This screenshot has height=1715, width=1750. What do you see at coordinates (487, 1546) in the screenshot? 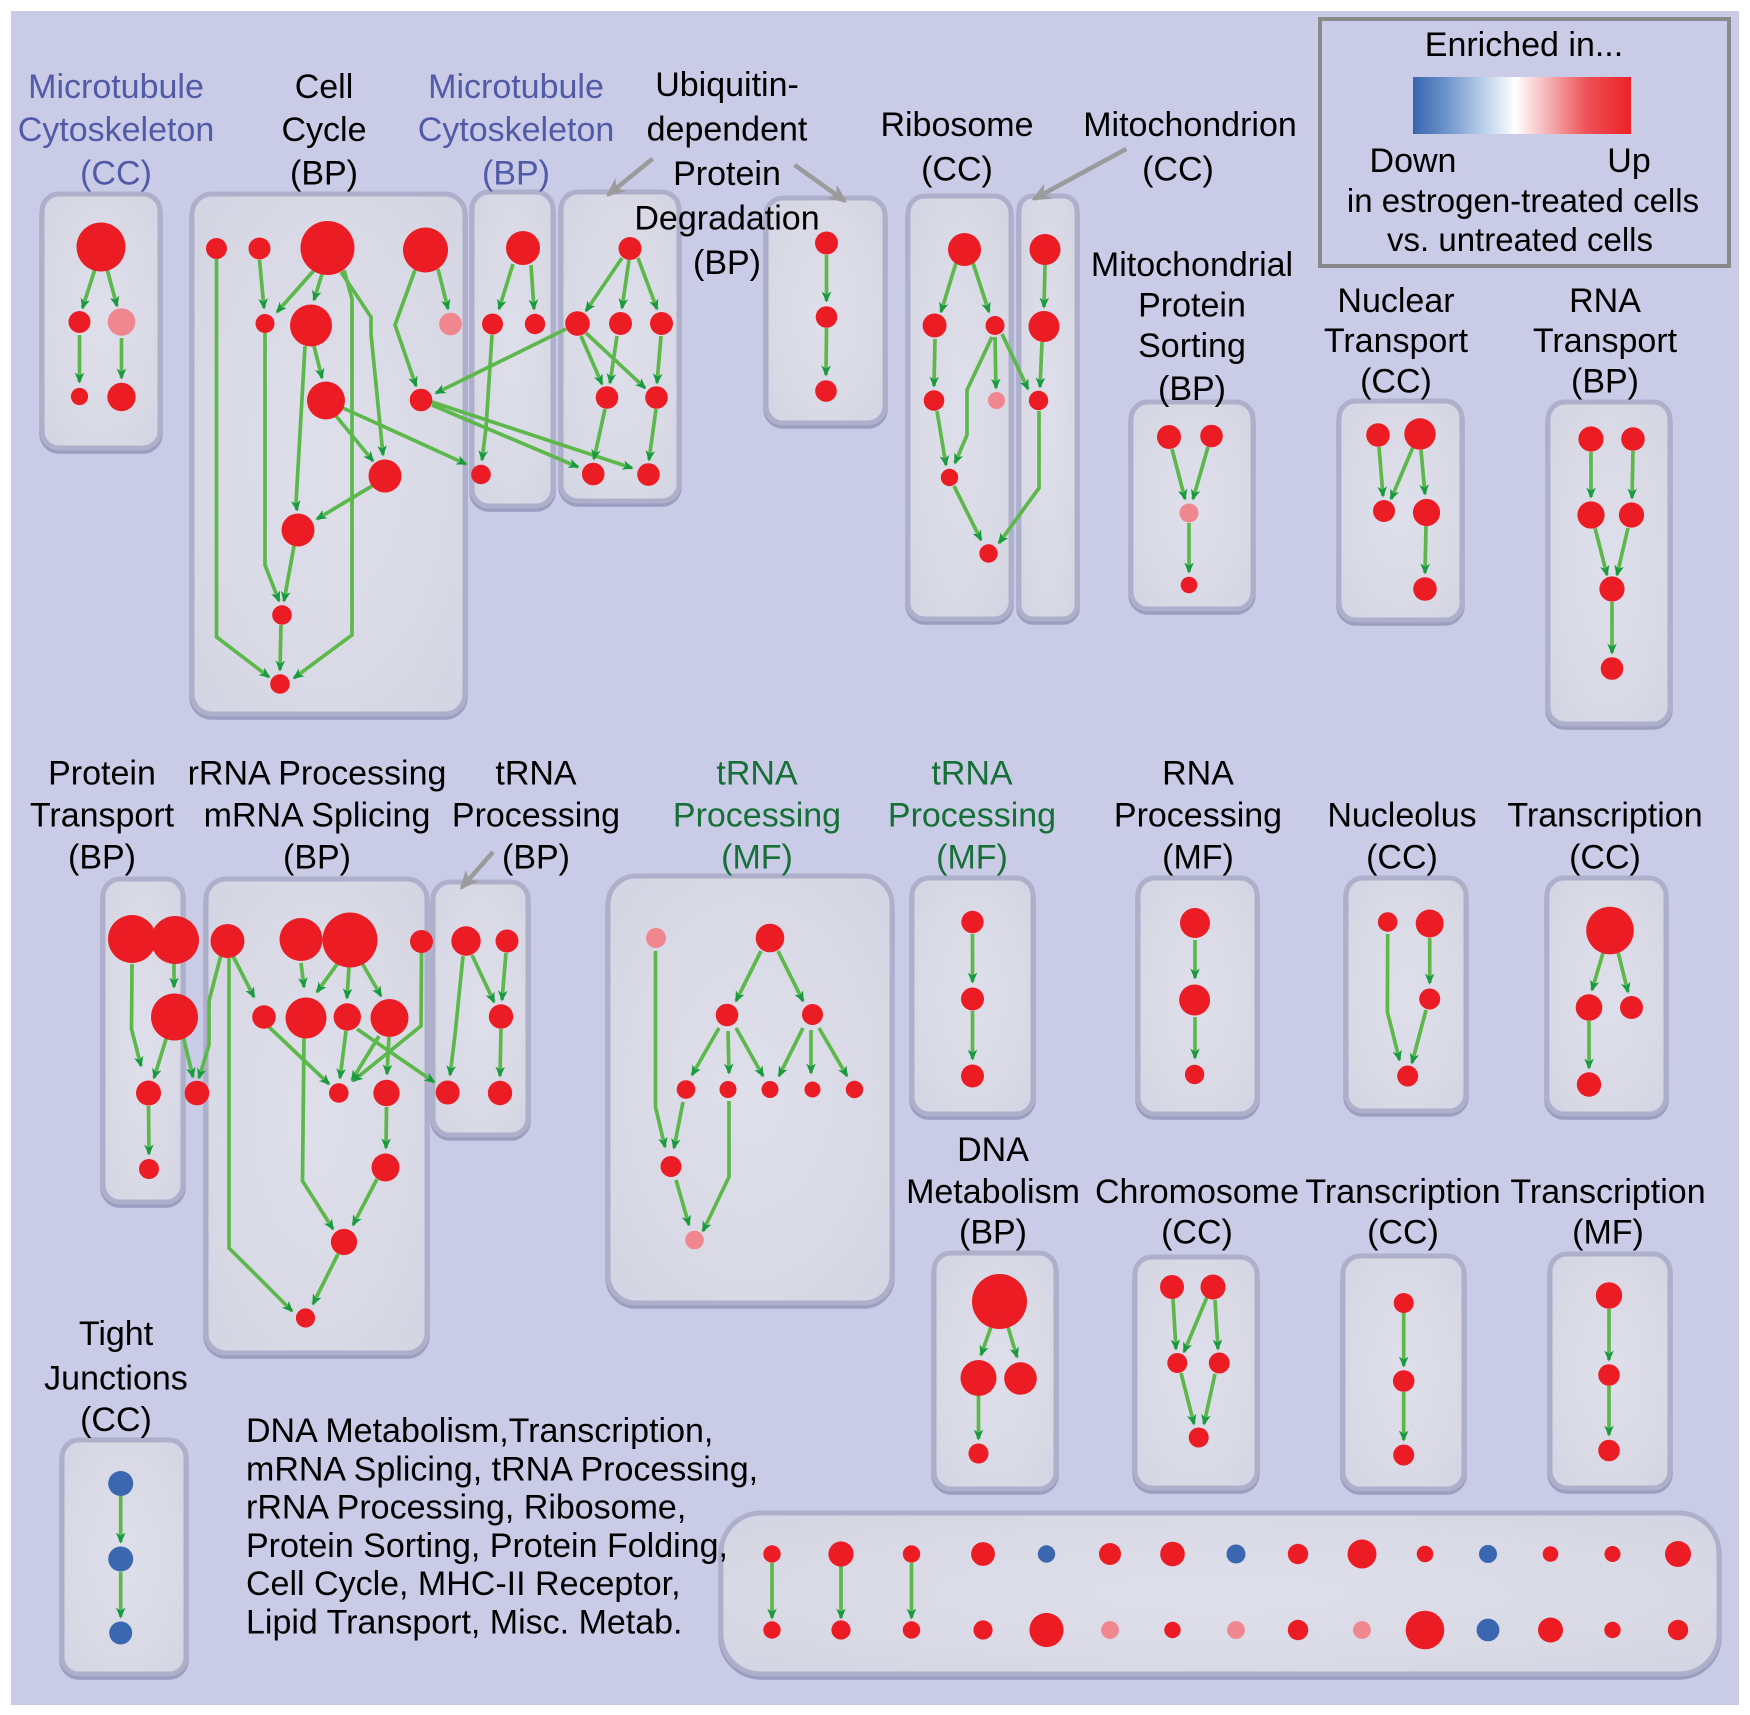
I see `svg-text:Protein Sorting, Protein Foldi: Protein Sorting, Protein Folding,` at bounding box center [487, 1546].